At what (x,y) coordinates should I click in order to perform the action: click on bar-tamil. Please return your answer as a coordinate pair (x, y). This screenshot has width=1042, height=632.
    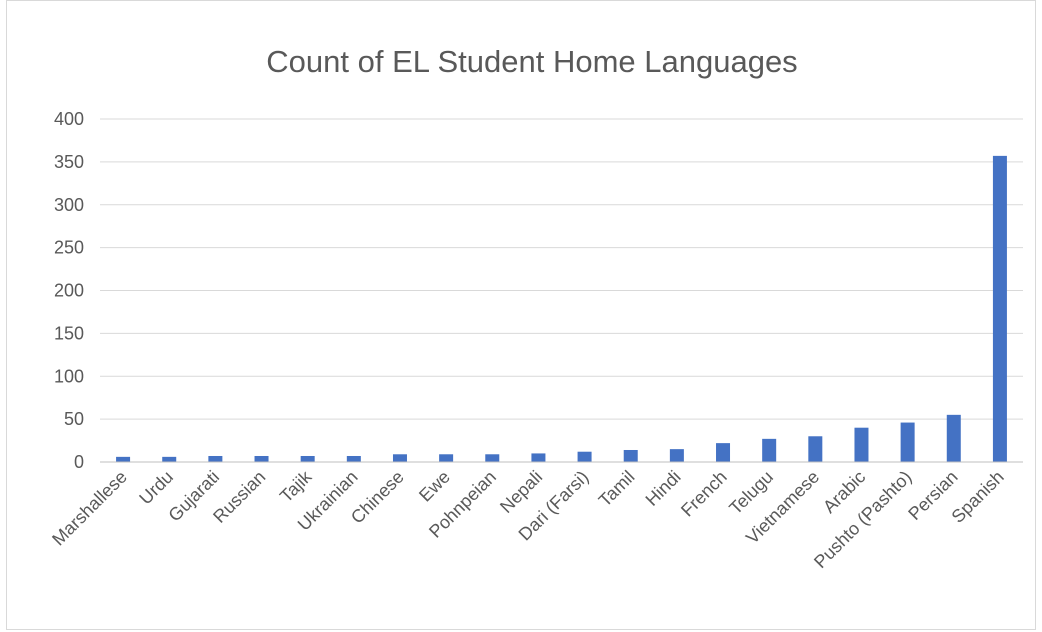
    Looking at the image, I should click on (630, 455).